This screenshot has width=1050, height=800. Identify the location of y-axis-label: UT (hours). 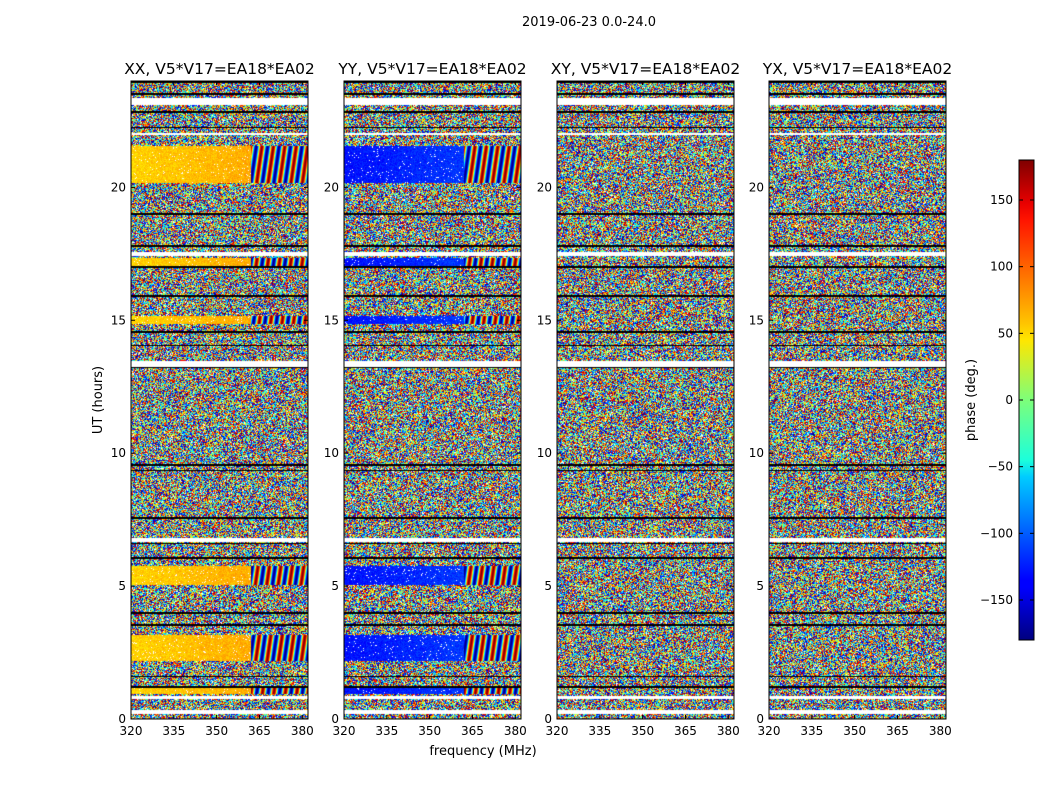
(98, 400).